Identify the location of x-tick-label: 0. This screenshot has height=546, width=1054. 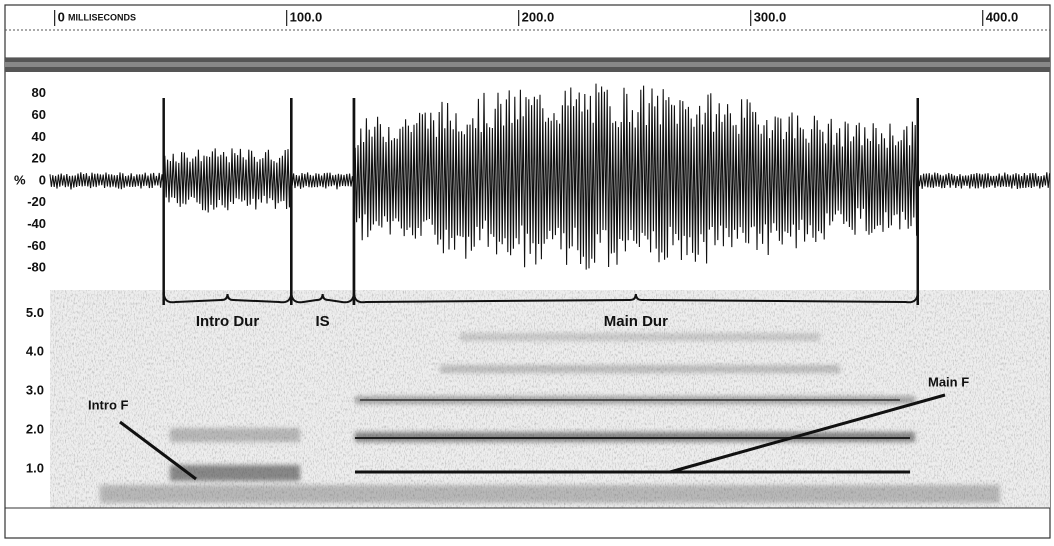
(61, 16).